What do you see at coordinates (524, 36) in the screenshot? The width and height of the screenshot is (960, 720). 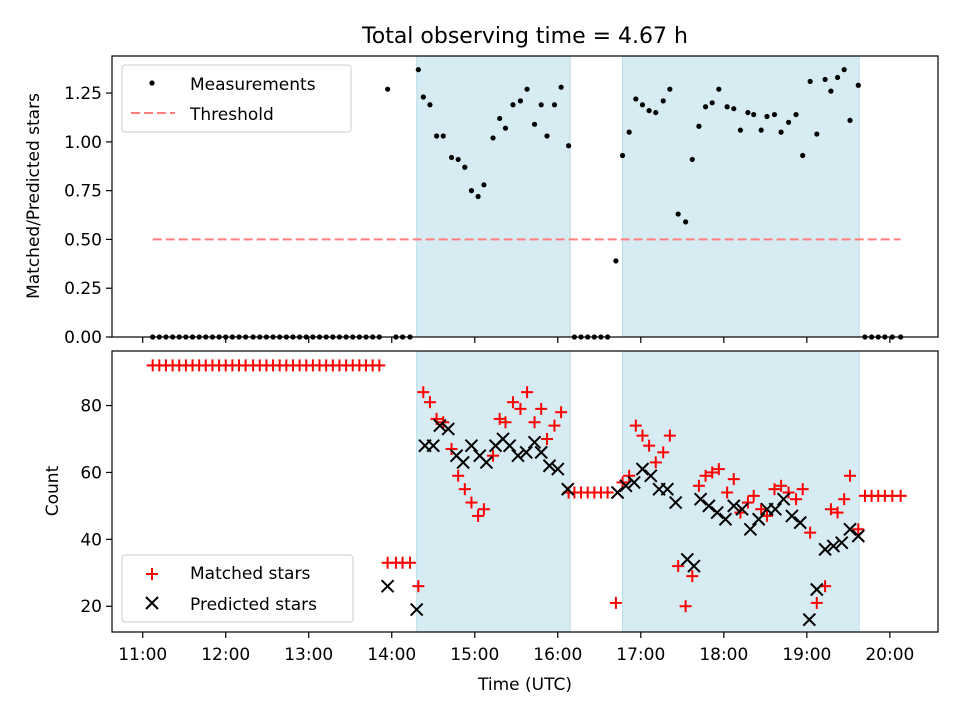 I see `chart-title: Total observing time = 4.67 h` at bounding box center [524, 36].